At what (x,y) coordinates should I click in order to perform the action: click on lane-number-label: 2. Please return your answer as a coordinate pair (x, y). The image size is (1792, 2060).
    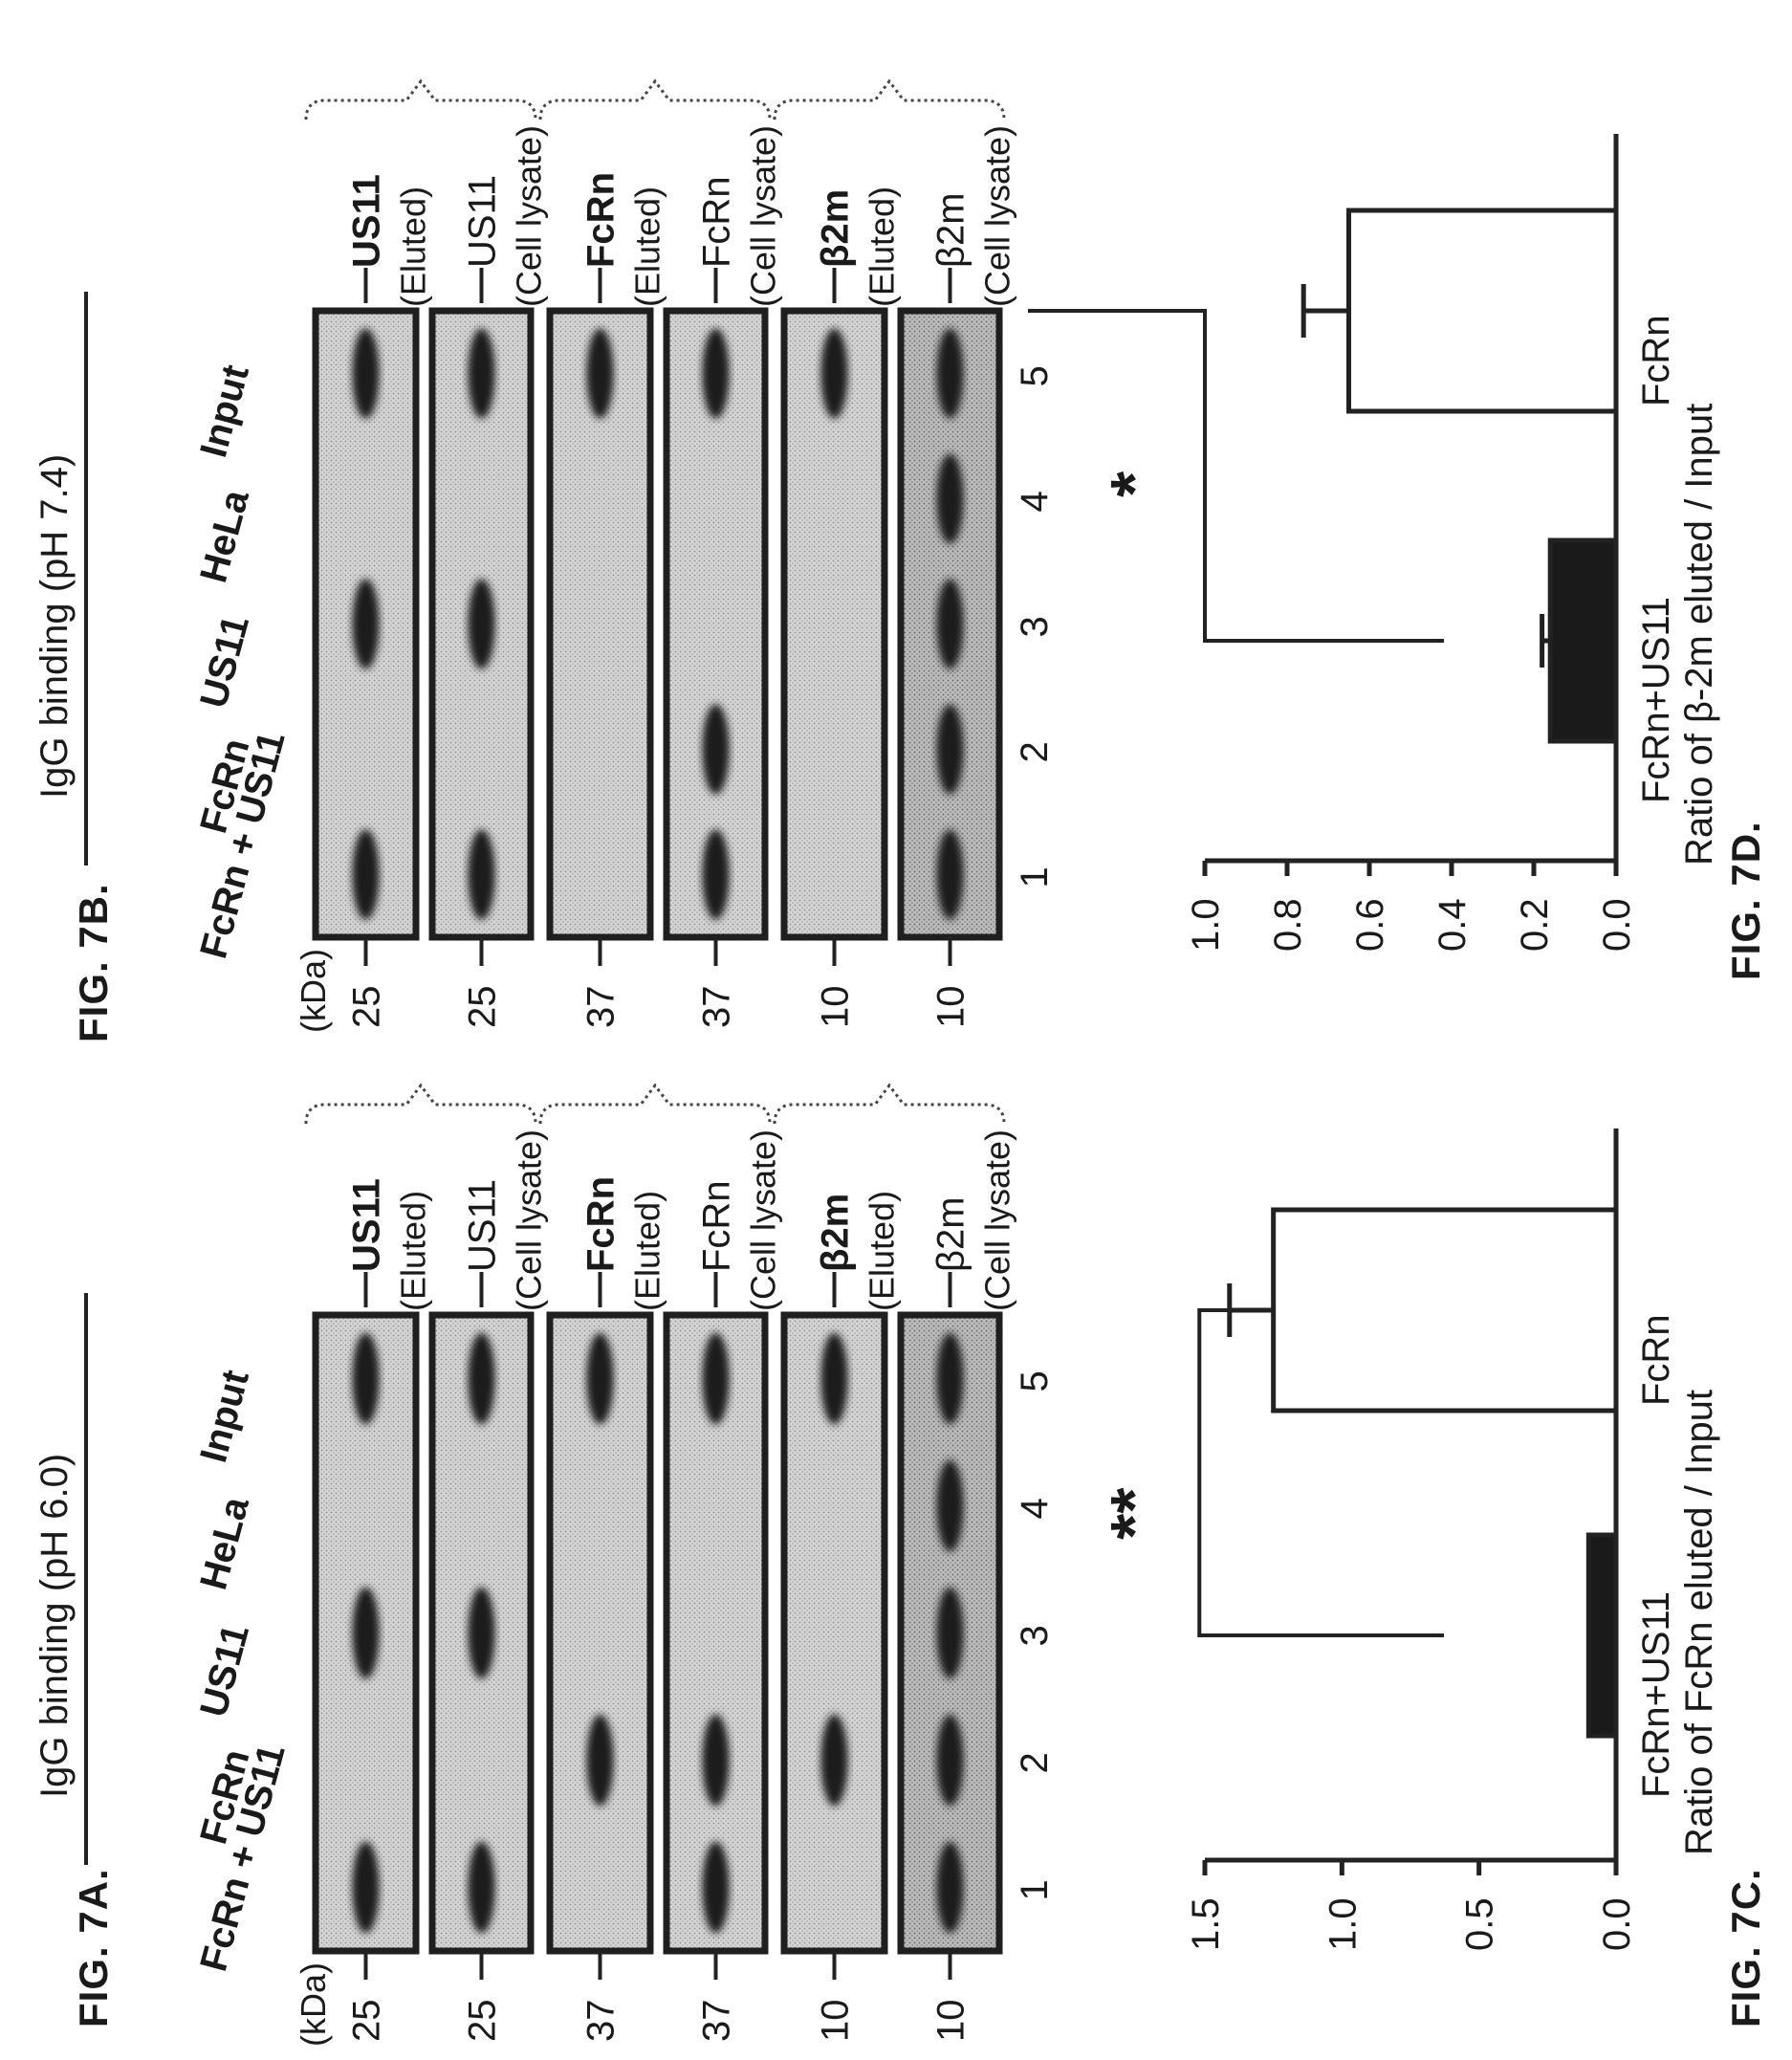
    Looking at the image, I should click on (1035, 1762).